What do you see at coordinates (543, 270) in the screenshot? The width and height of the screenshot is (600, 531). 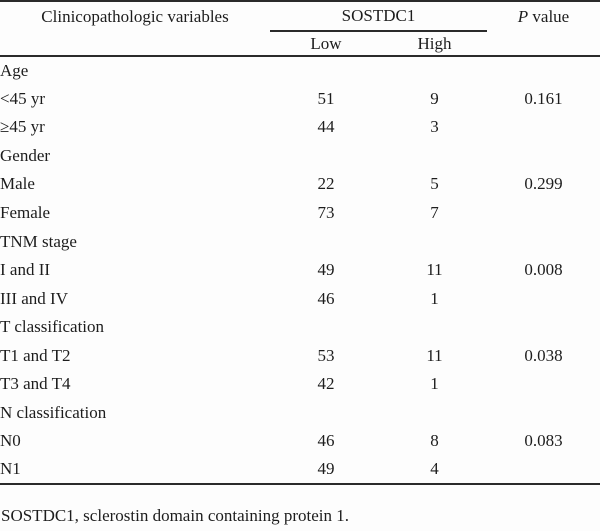 I see `p-value-cell: 0.008` at bounding box center [543, 270].